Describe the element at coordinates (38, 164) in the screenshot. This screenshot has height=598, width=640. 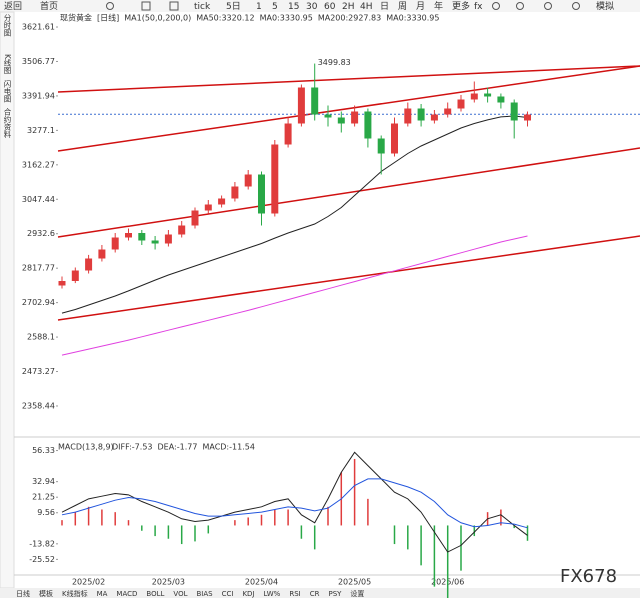
I see `y-tick-label: 3162.27` at that location.